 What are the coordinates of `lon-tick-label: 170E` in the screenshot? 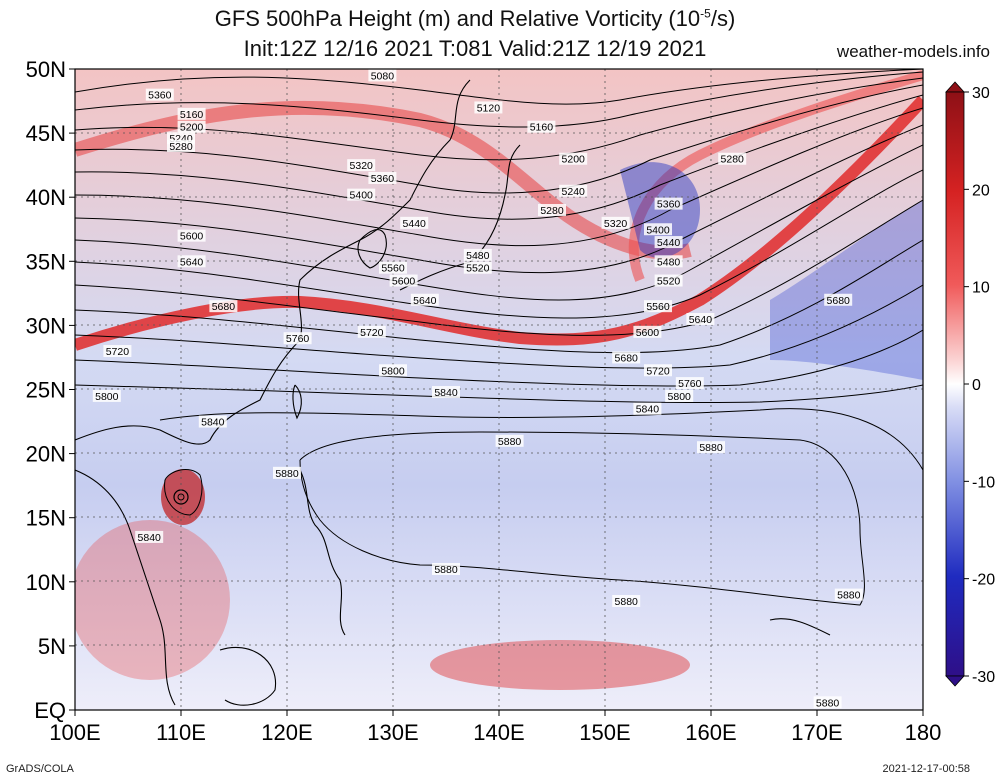 It's located at (816, 732).